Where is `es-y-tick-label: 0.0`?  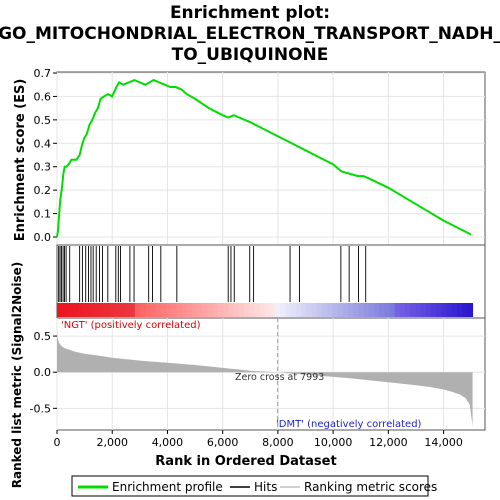
es-y-tick-label: 0.0 is located at coordinates (43, 237).